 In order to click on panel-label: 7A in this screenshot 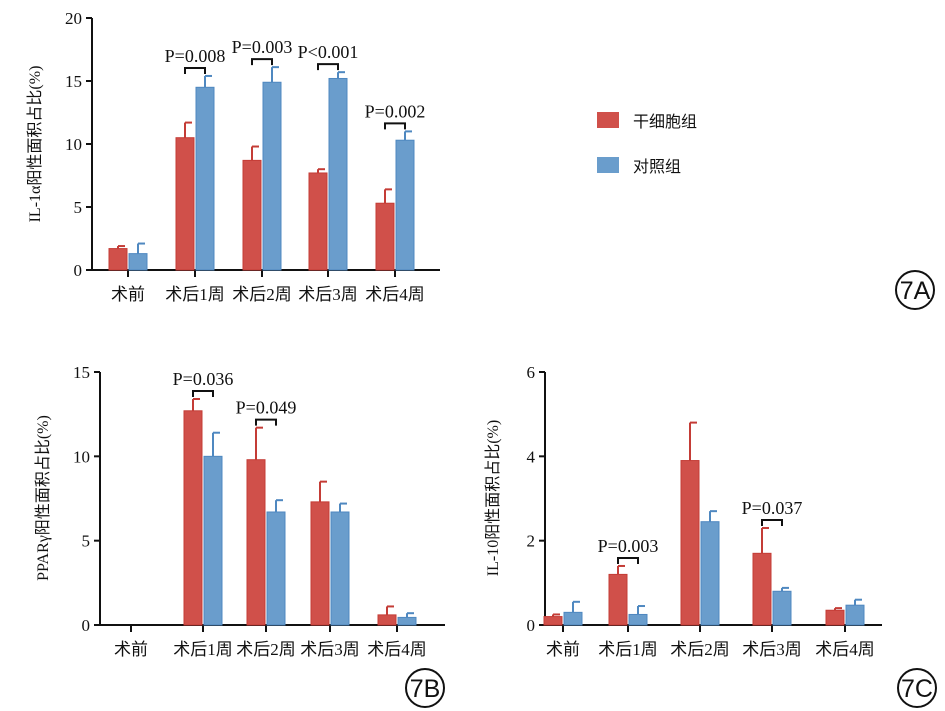, I will do `click(915, 291)`.